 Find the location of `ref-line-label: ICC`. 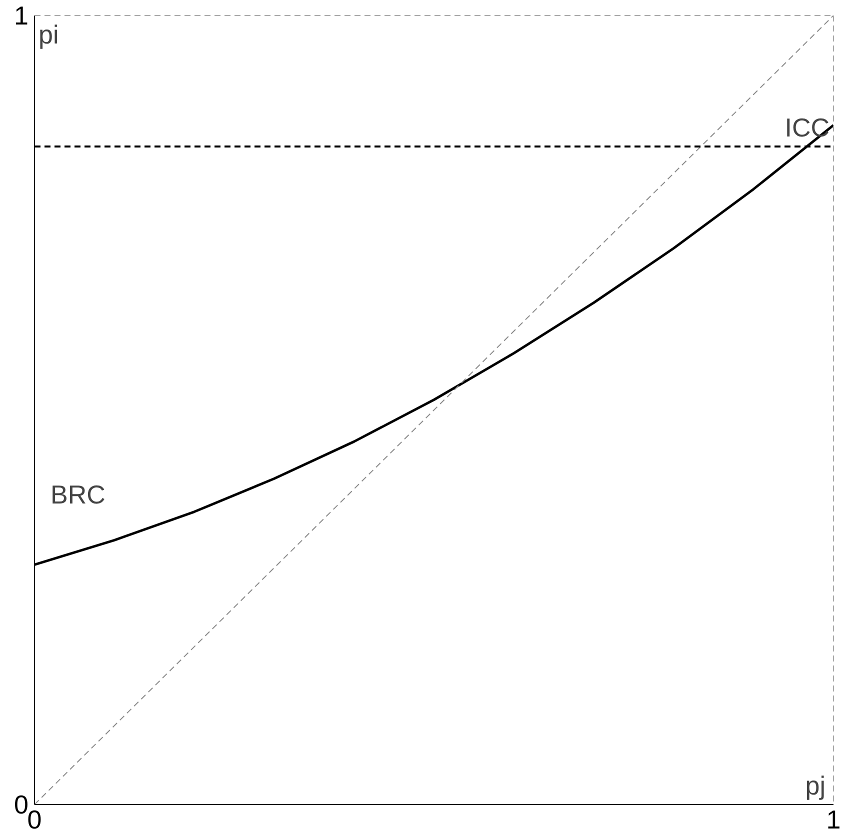

ref-line-label: ICC is located at coordinates (807, 127).